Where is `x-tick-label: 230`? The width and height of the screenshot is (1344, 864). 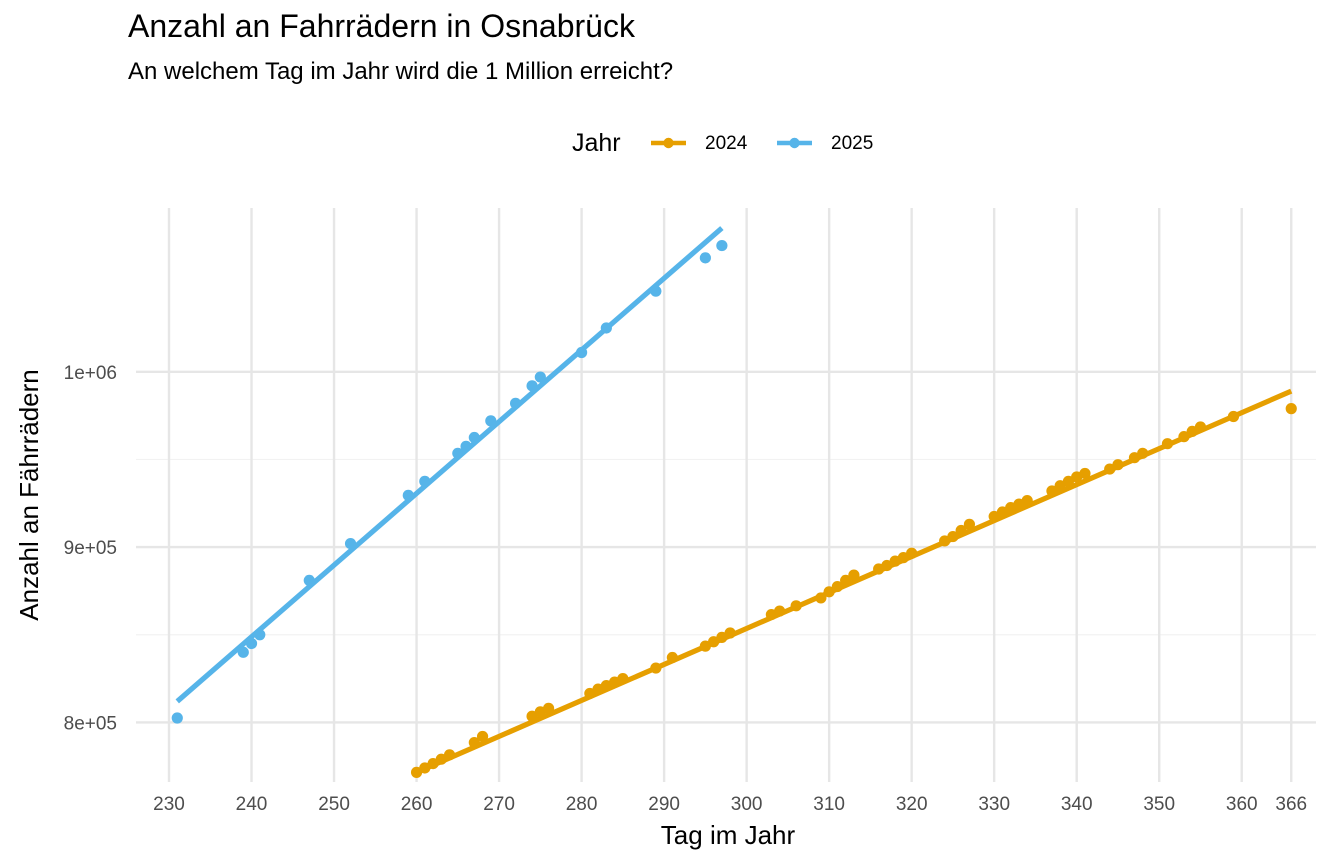
x-tick-label: 230 is located at coordinates (169, 804).